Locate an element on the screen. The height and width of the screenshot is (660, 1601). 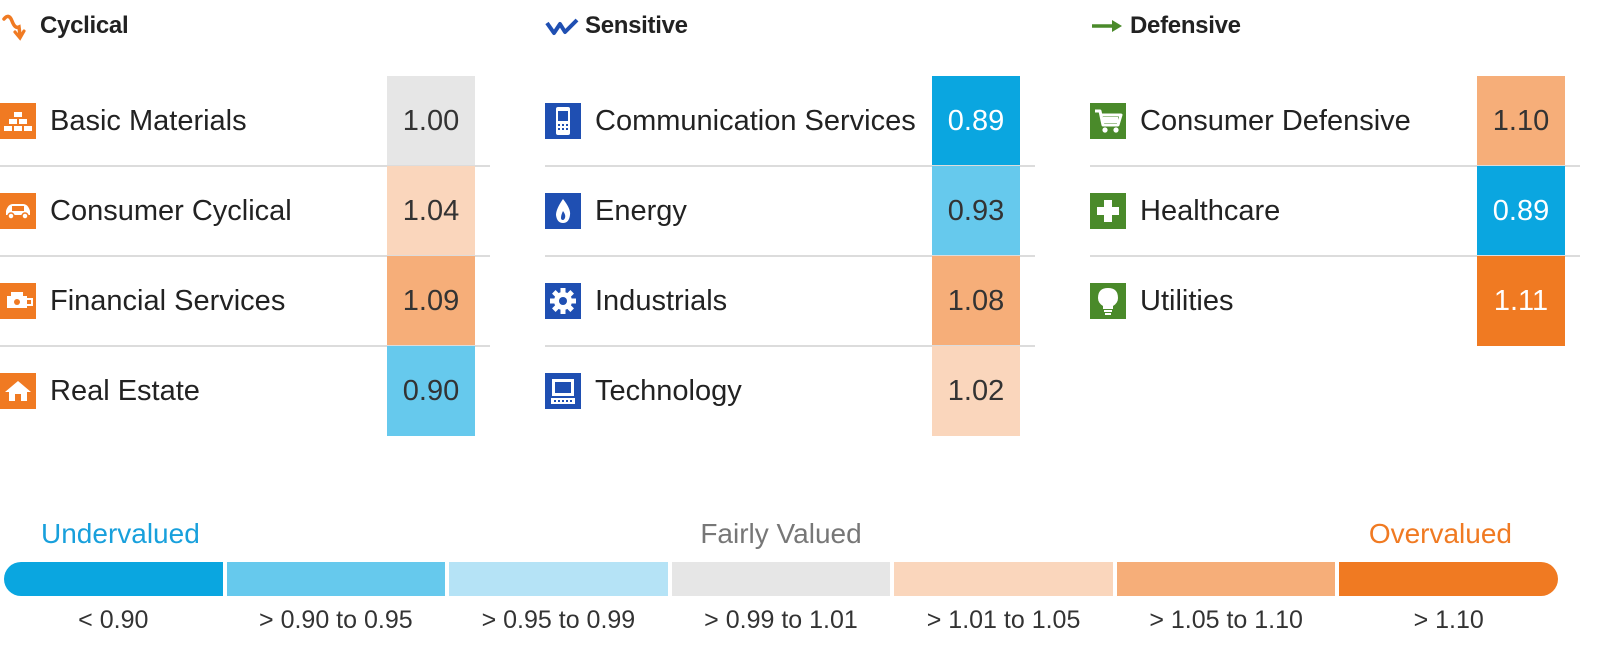
sector-row: Technology 1.02 is located at coordinates (790, 391).